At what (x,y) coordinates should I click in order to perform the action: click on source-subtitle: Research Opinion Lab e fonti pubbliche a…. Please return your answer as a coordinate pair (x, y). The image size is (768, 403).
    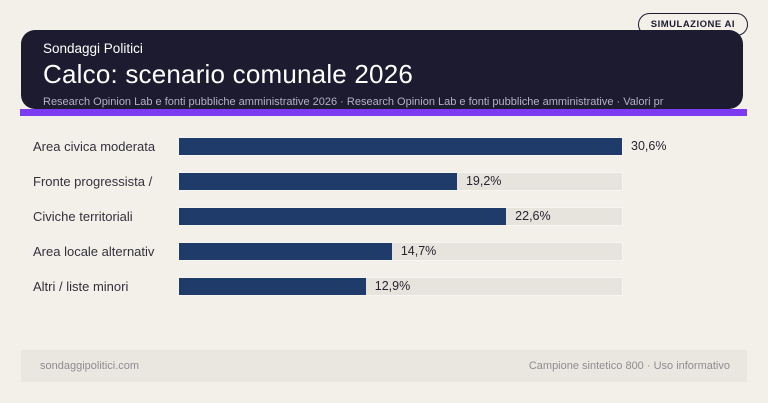
    Looking at the image, I should click on (353, 102).